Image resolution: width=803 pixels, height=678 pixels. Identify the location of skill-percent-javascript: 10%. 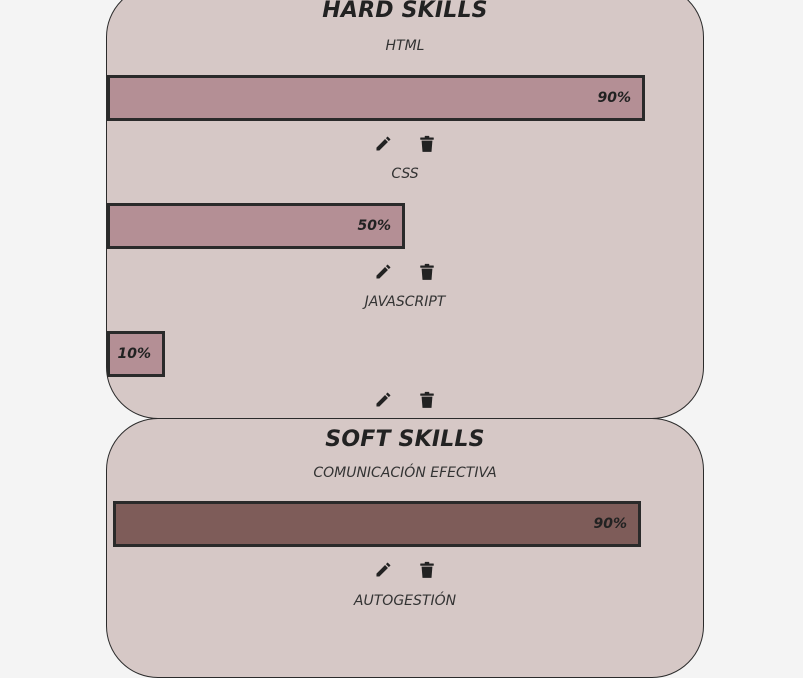
(134, 354).